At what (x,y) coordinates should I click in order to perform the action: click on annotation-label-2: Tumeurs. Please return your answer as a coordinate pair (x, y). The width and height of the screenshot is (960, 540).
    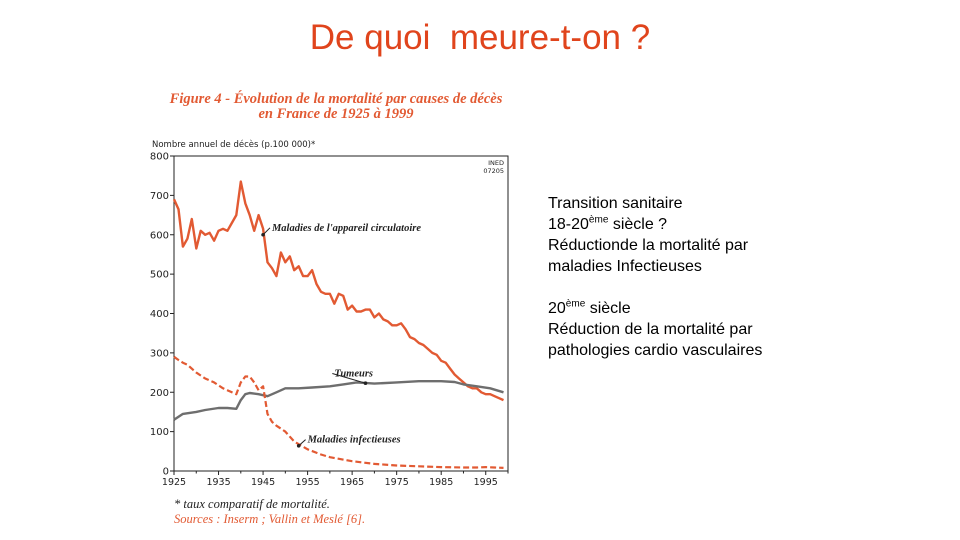
    Looking at the image, I should click on (353, 374).